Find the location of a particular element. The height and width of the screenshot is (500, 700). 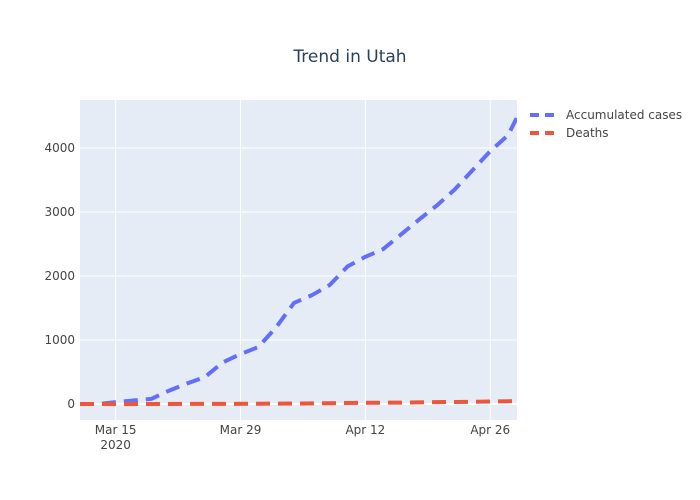

legend: Accumulated cases Deaths is located at coordinates (606, 124).